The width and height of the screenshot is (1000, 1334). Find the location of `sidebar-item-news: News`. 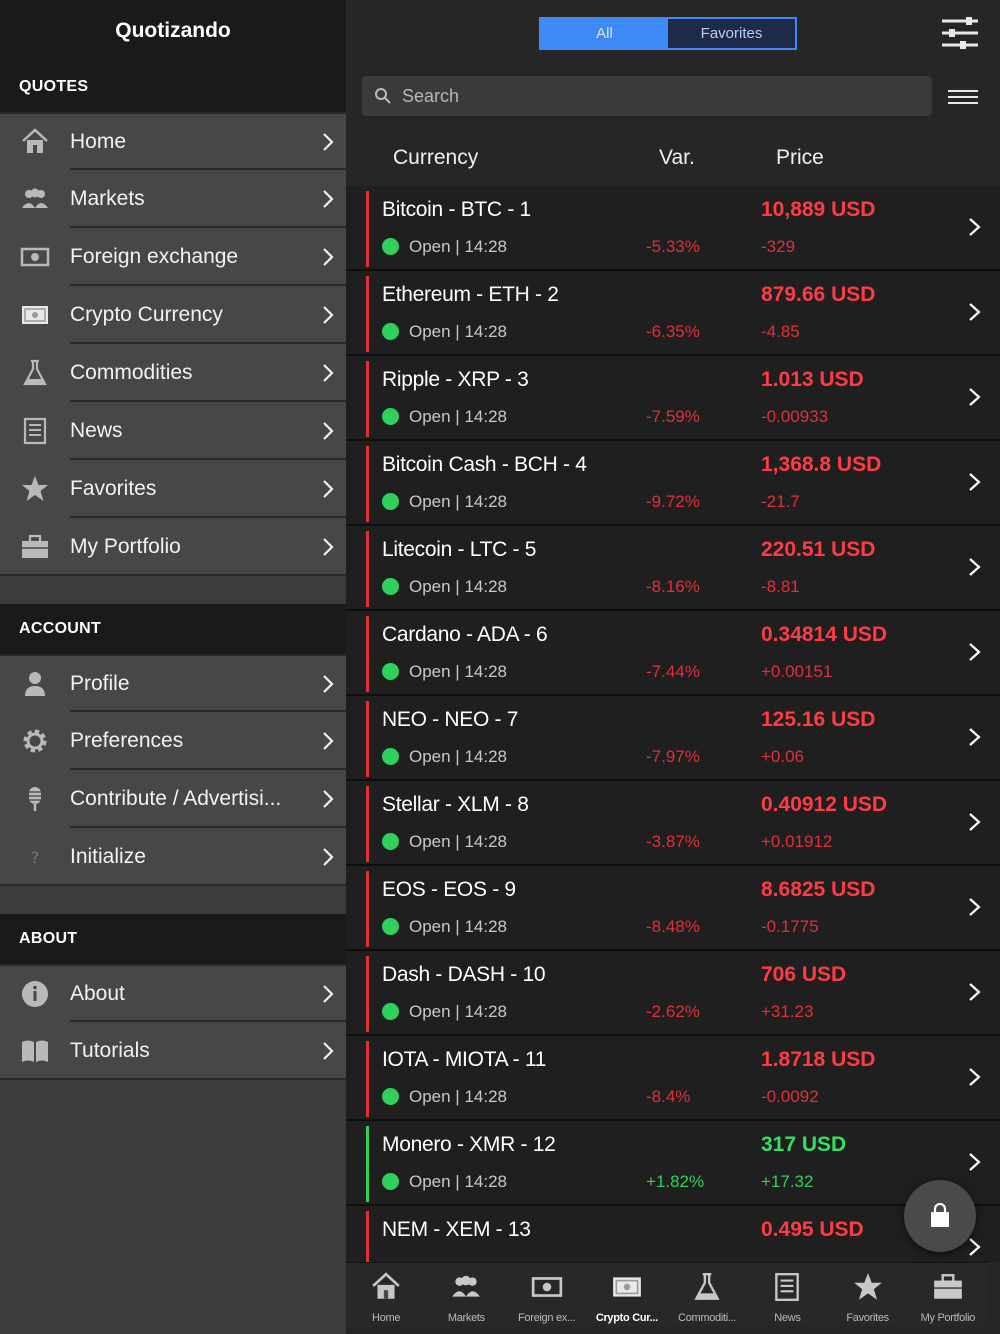

sidebar-item-news: News is located at coordinates (173, 431).